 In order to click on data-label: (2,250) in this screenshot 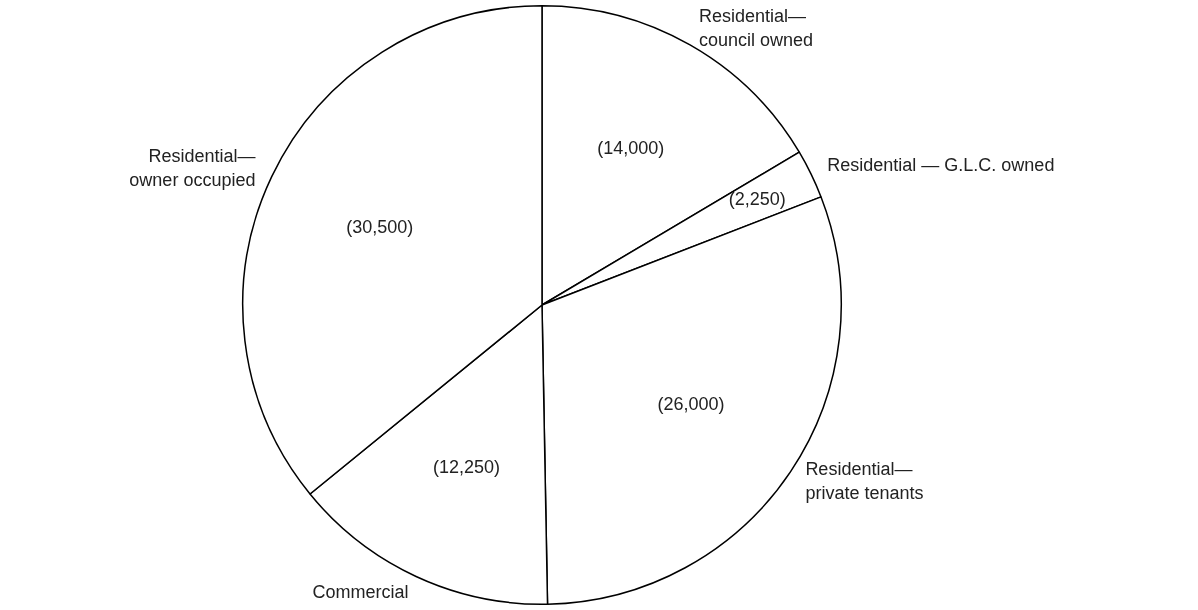, I will do `click(757, 199)`.